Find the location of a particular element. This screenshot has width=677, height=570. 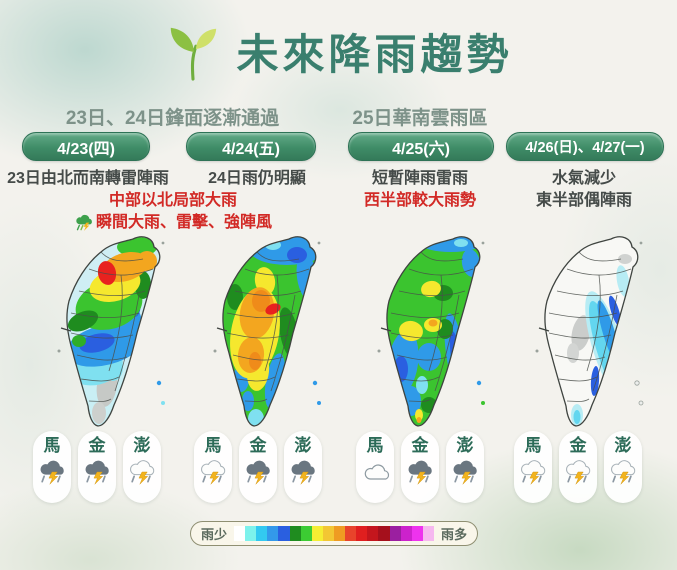

islands-row-424: 馬 金 澎 is located at coordinates (258, 469).